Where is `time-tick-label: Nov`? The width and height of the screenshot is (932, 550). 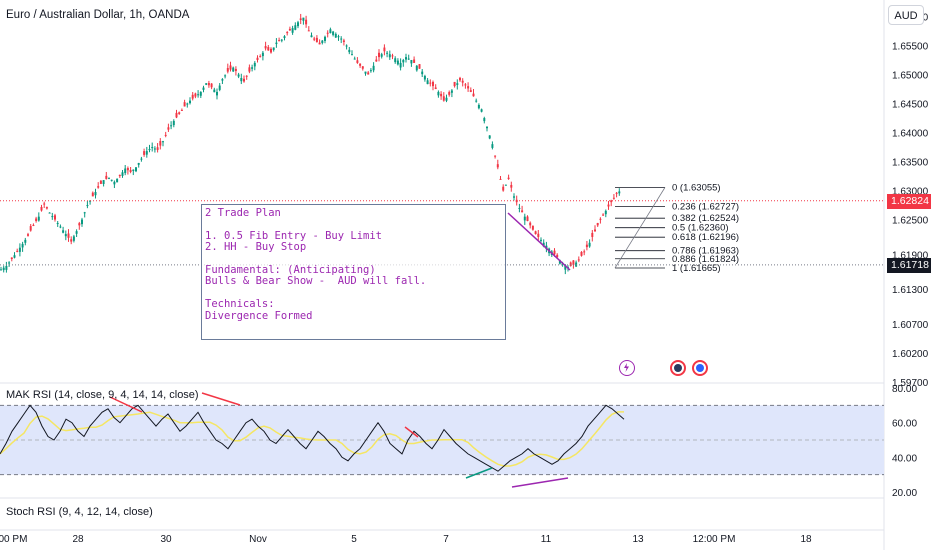
time-tick-label: Nov is located at coordinates (258, 539).